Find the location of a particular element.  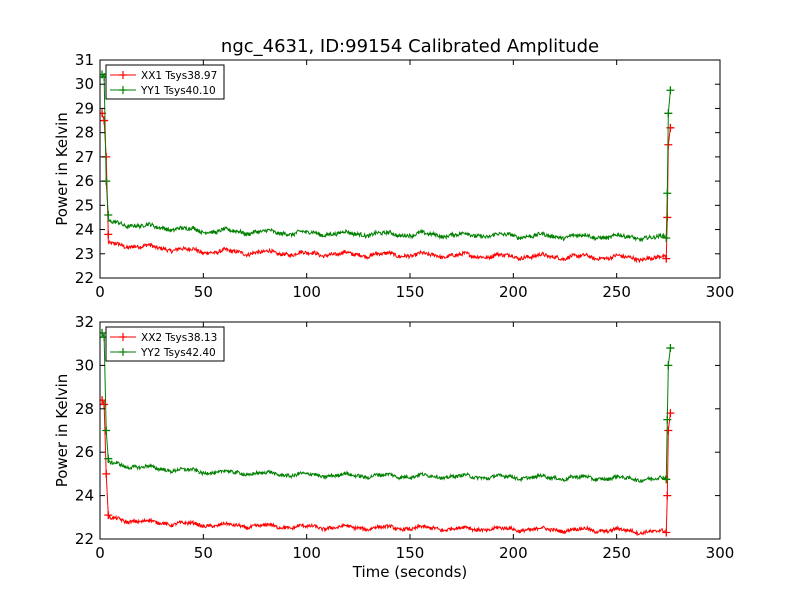

legend: XX2 Tsys38.13 YY2 Tsys42.40 is located at coordinates (165, 344).